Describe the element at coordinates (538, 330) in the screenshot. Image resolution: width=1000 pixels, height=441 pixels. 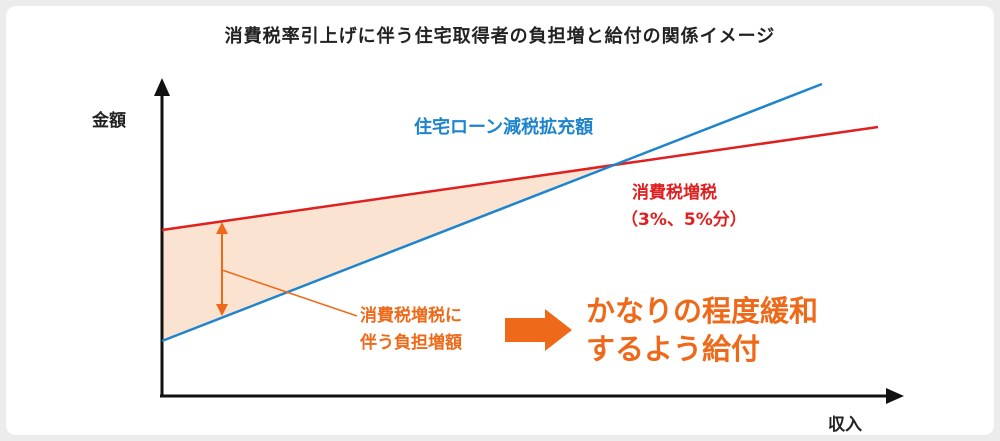
I see `block-arrow` at that location.